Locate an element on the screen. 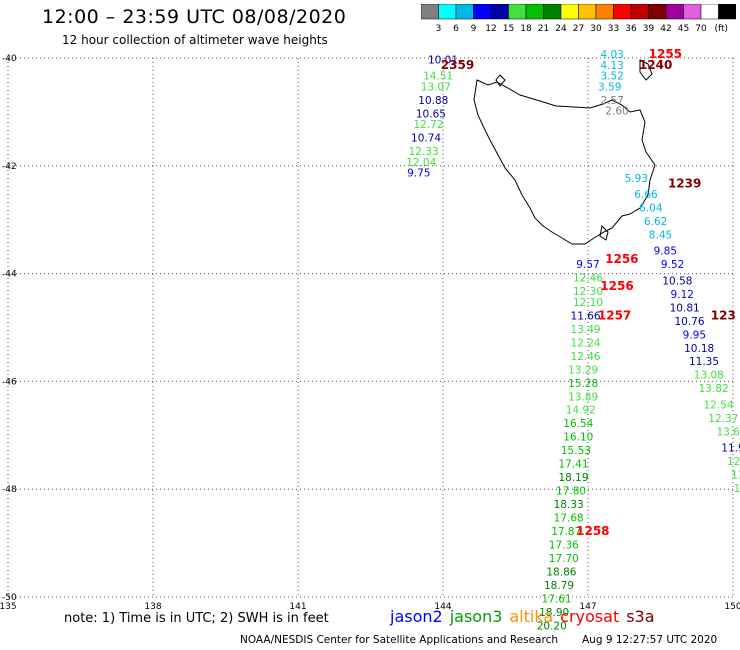 The image size is (740, 650). colorbar-label: 6 is located at coordinates (456, 29).